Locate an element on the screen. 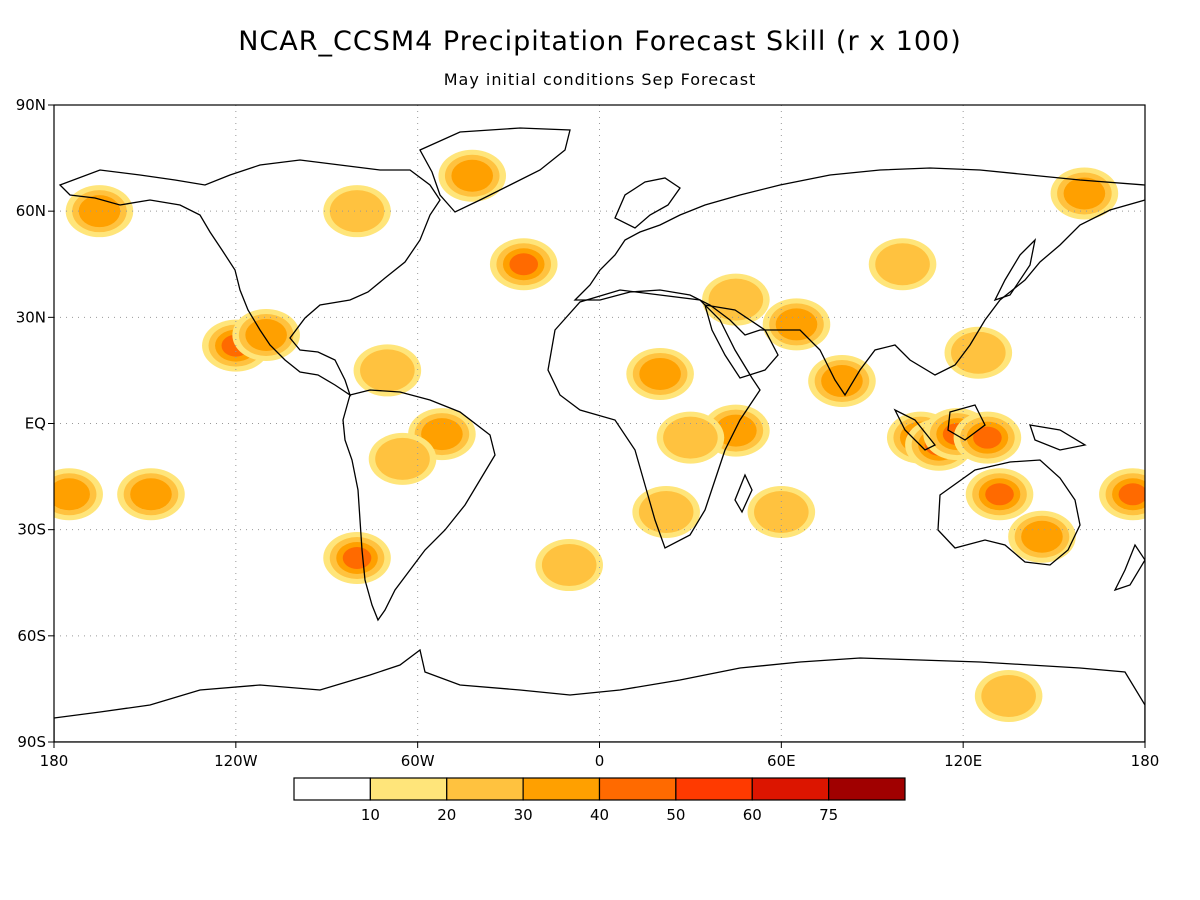  colorbar-label: 30 is located at coordinates (523, 815).